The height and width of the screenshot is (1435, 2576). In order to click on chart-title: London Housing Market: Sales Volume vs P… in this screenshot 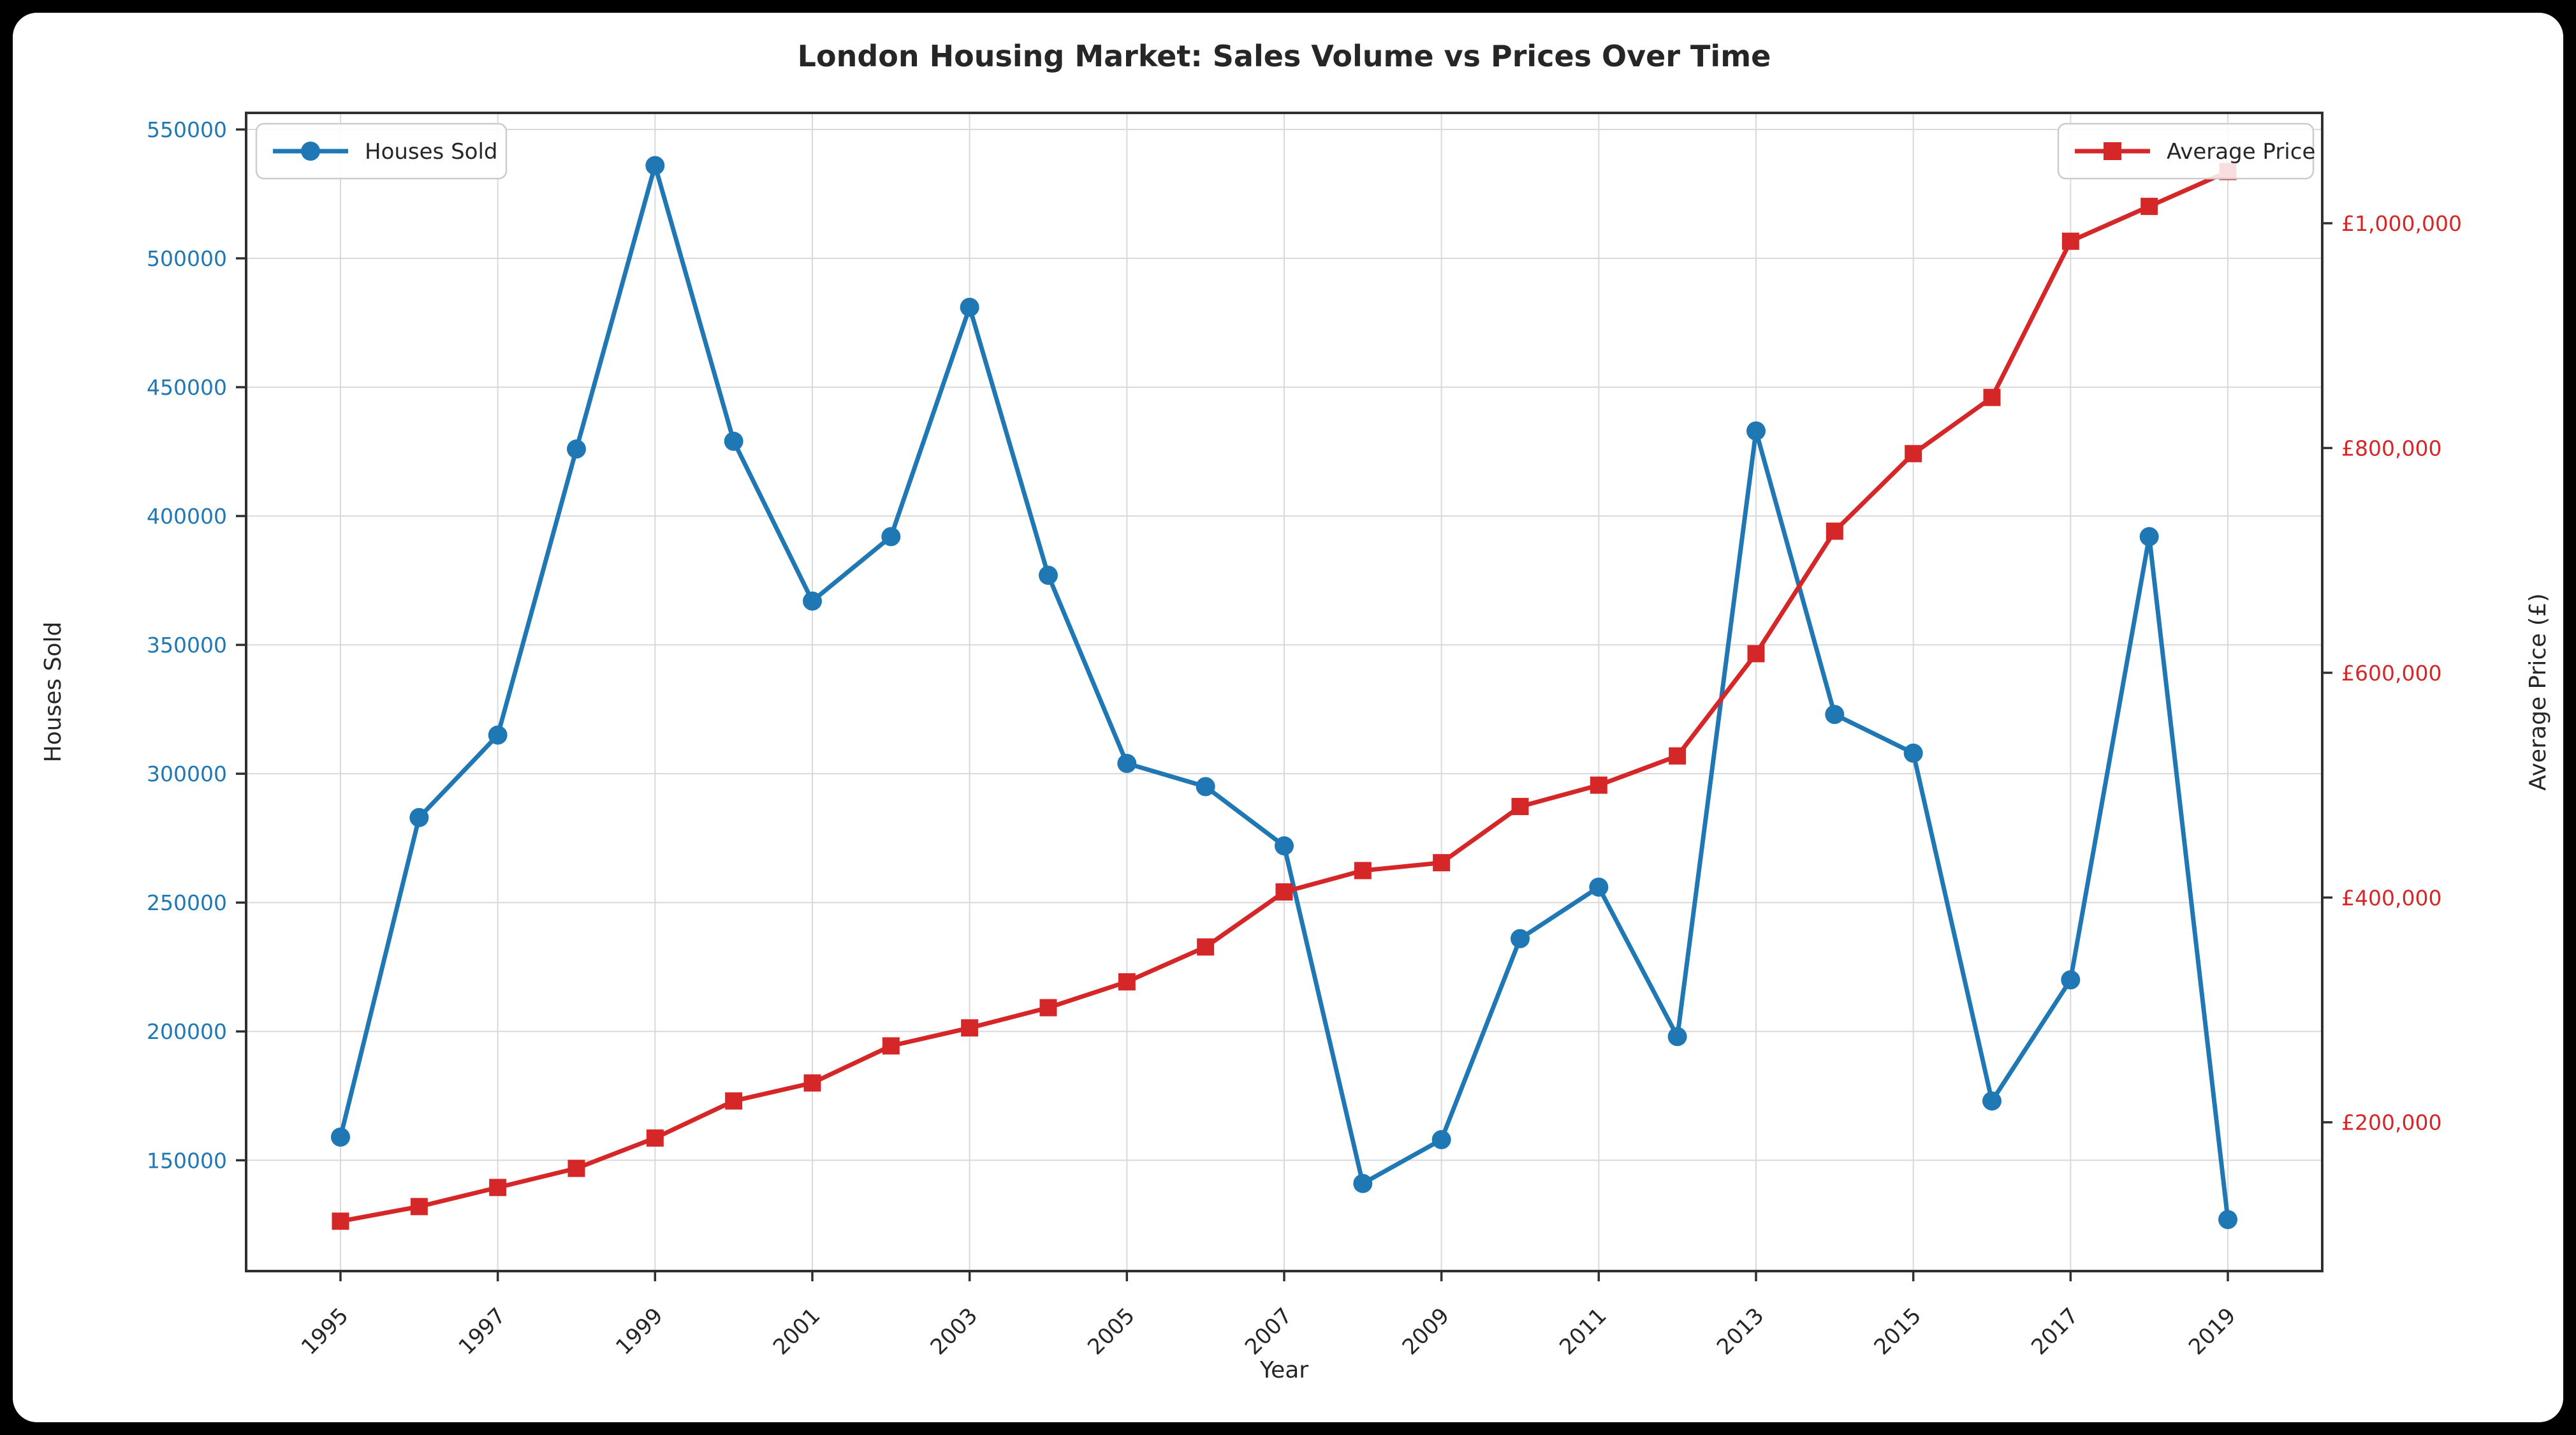, I will do `click(1284, 56)`.